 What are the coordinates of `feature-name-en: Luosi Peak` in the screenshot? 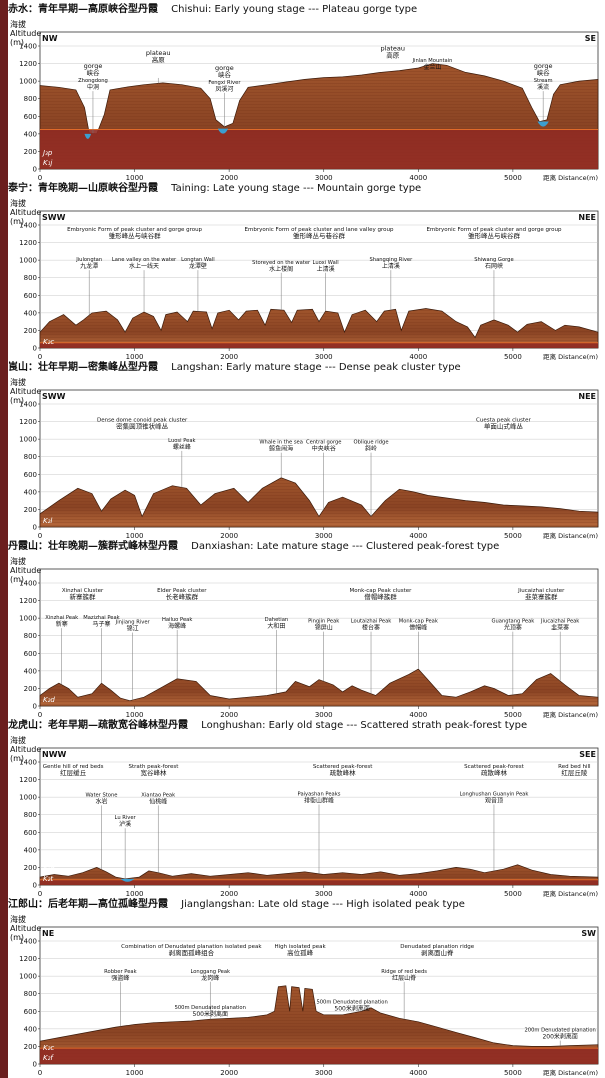 It's located at (181, 441).